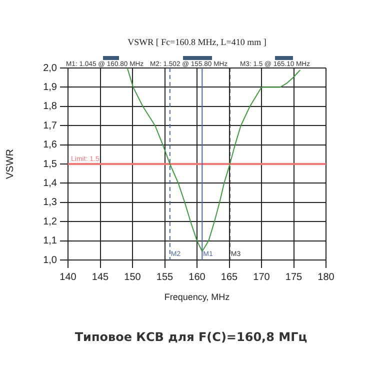  Describe the element at coordinates (191, 337) in the screenshot. I see `text: Типовое КСВ для F(C)=160,8 МГц` at that location.